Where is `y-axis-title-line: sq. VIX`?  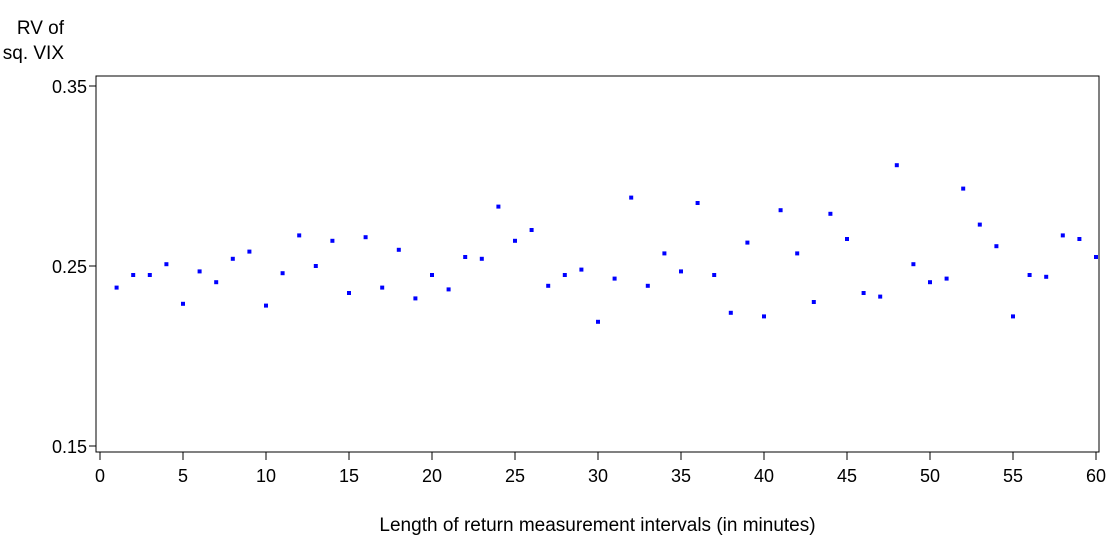
y-axis-title-line: sq. VIX is located at coordinates (34, 53).